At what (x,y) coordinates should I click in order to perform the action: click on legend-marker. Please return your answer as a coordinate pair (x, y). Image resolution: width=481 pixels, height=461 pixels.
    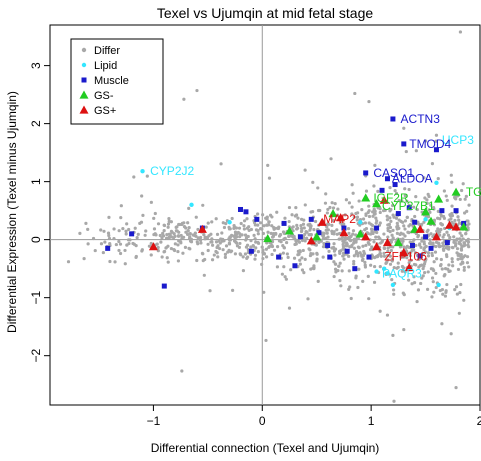
    Looking at the image, I should click on (84, 94).